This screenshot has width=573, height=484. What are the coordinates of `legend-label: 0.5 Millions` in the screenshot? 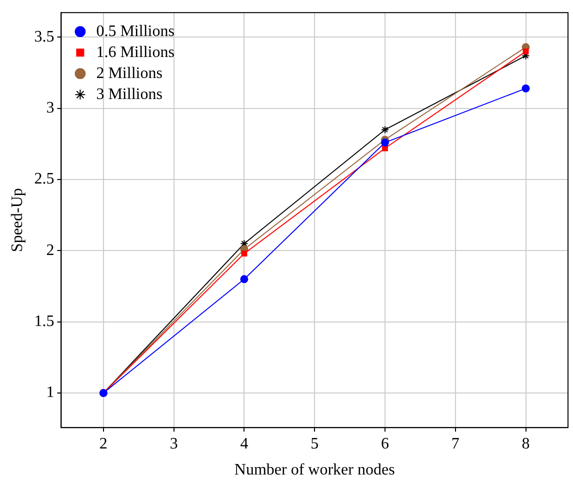 It's located at (135, 31).